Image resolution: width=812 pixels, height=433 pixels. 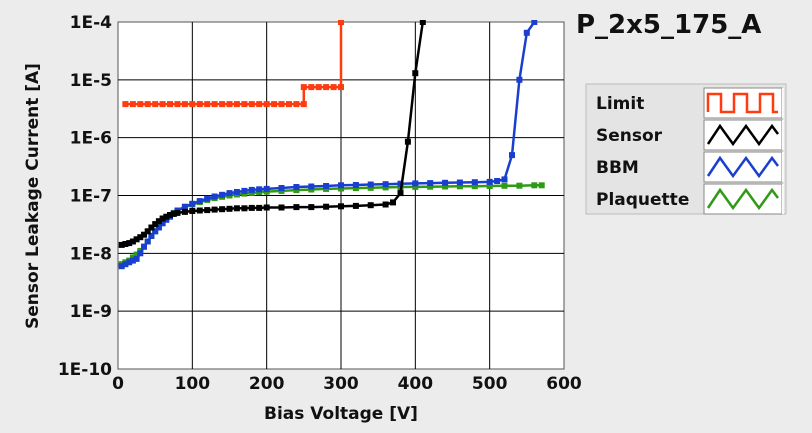 What do you see at coordinates (416, 384) in the screenshot?
I see `x-tick-label: 400` at bounding box center [416, 384].